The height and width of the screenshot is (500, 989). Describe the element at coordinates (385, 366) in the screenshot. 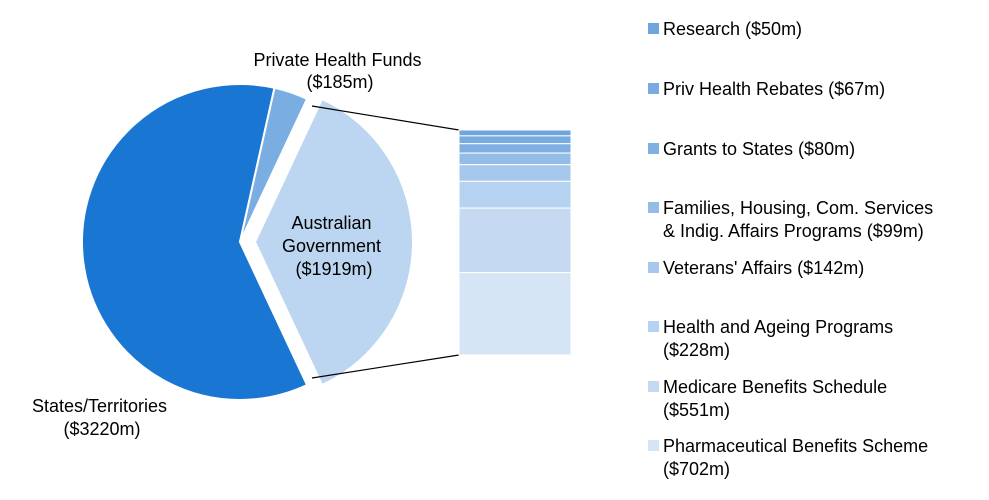

I see `connector-bottom` at that location.